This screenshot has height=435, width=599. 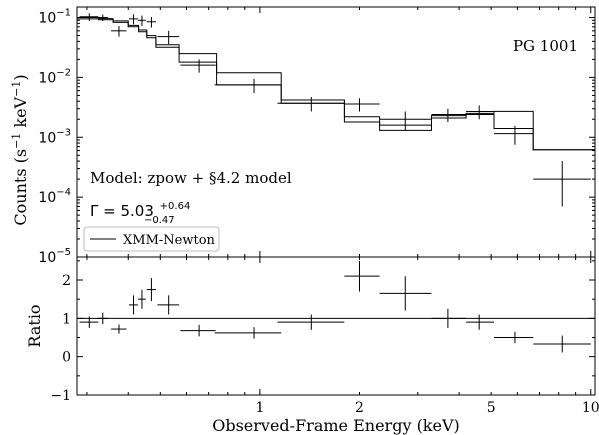 I want to click on tick-exponent: −5, so click(x=63, y=252).